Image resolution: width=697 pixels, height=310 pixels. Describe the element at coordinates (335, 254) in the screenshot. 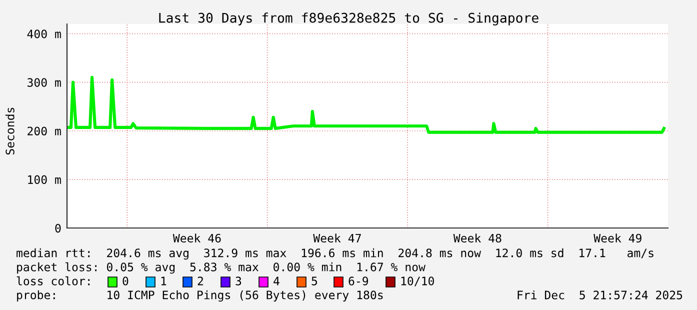

I see `text: median rtt: 204.6 ms avg 312.9 ms max 196.6 ms min 204.8 ms now 12.0 ms sd 17.1 am/s` at that location.